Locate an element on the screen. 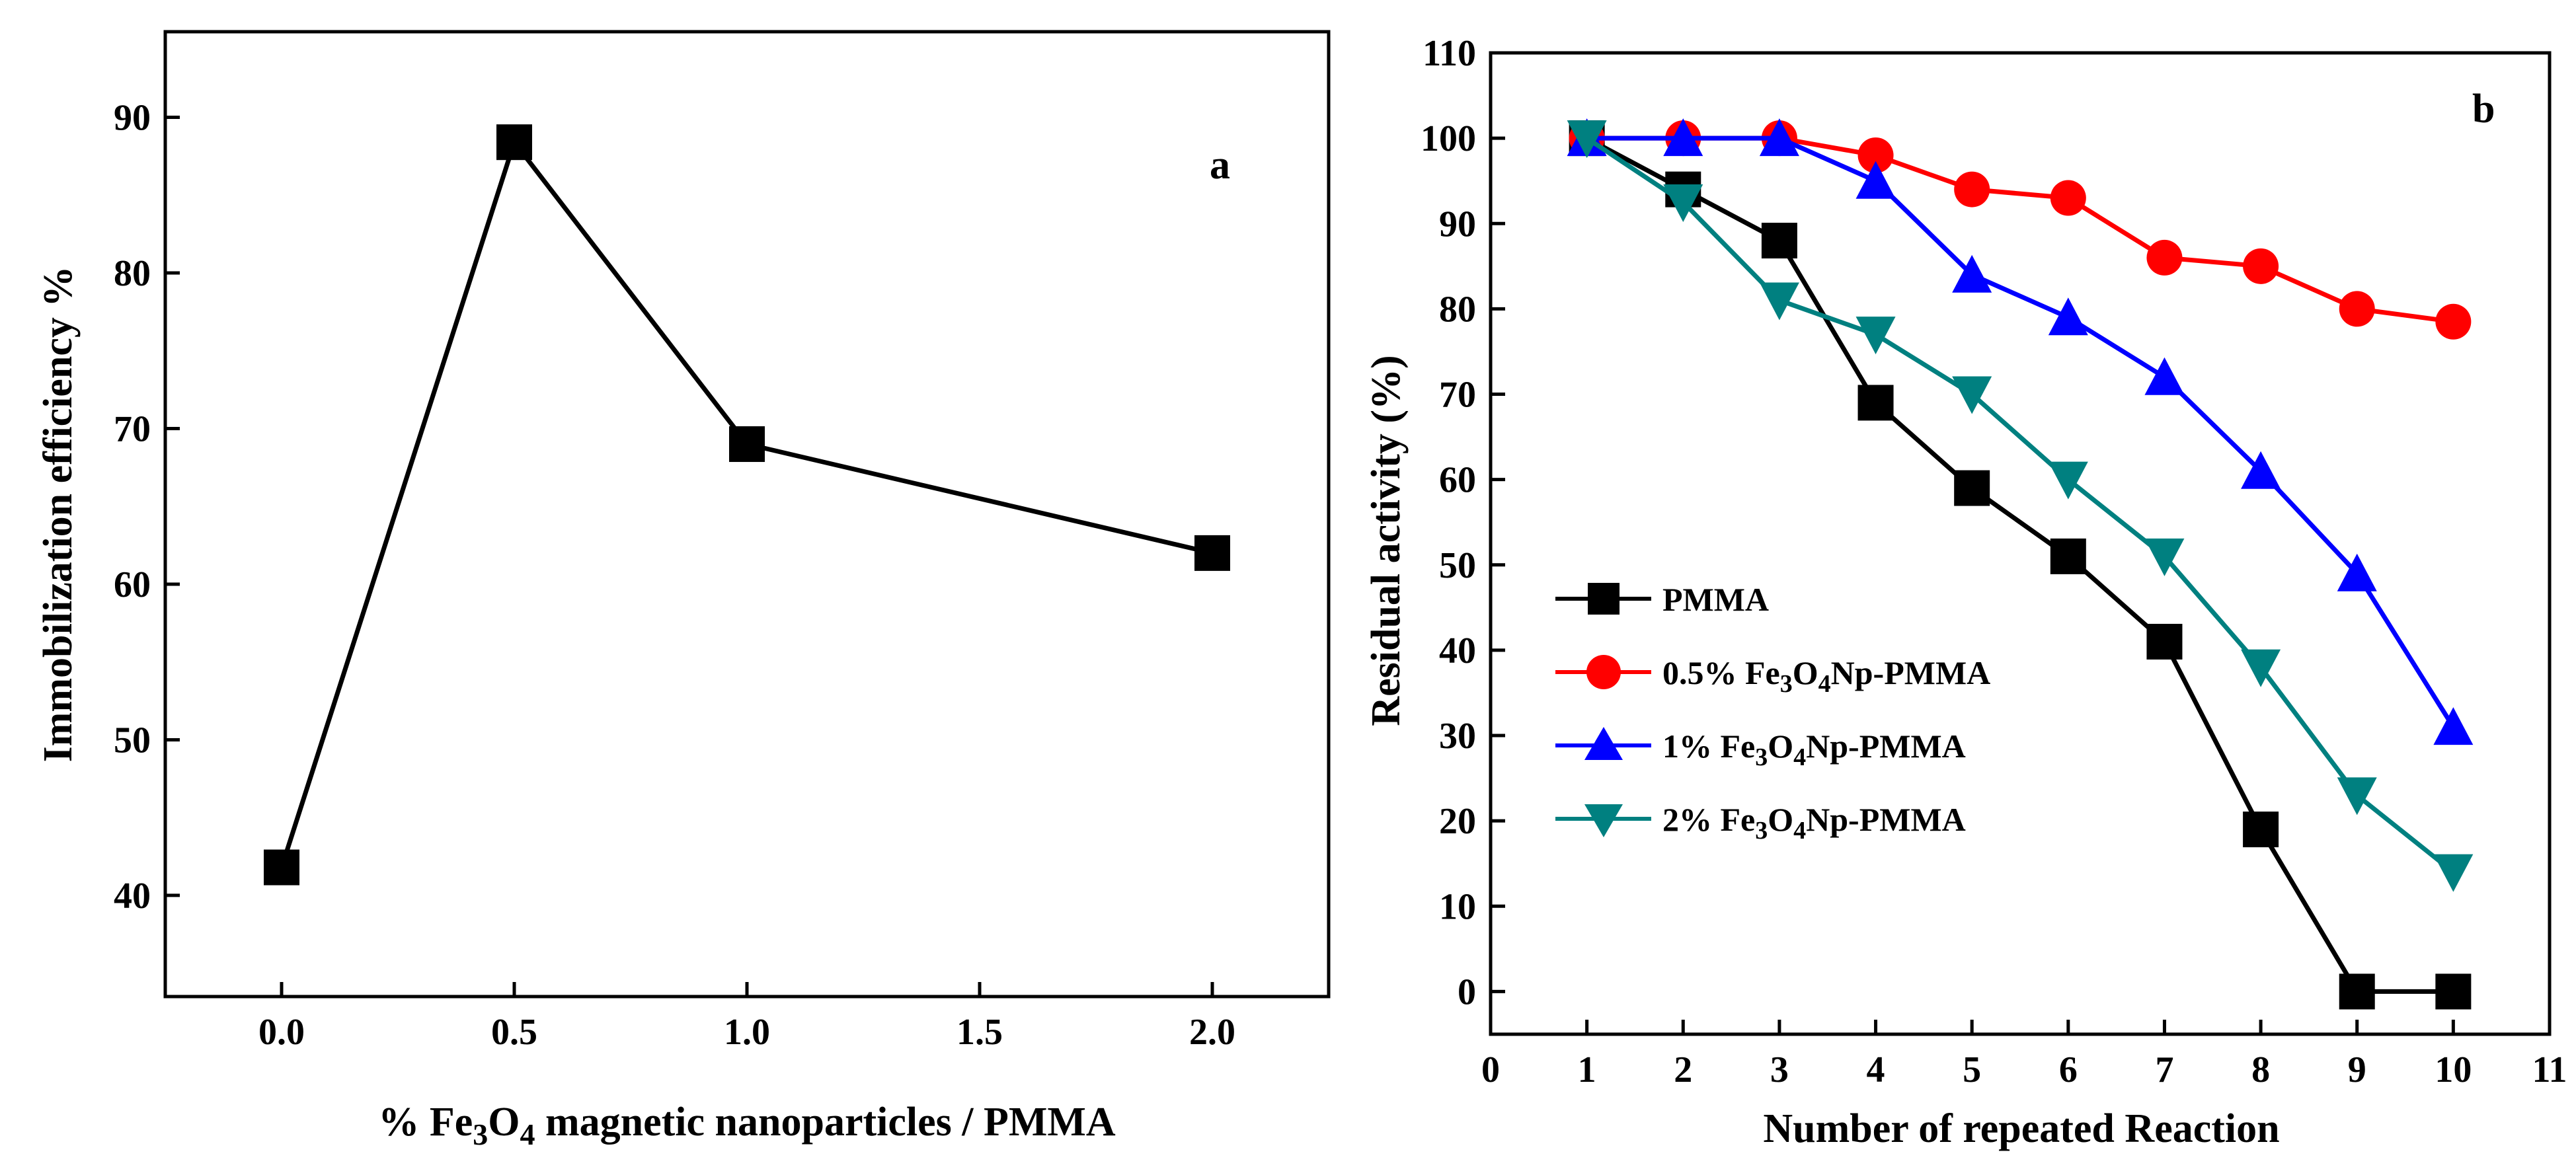  x-tick-label: 0.5 is located at coordinates (514, 1033).